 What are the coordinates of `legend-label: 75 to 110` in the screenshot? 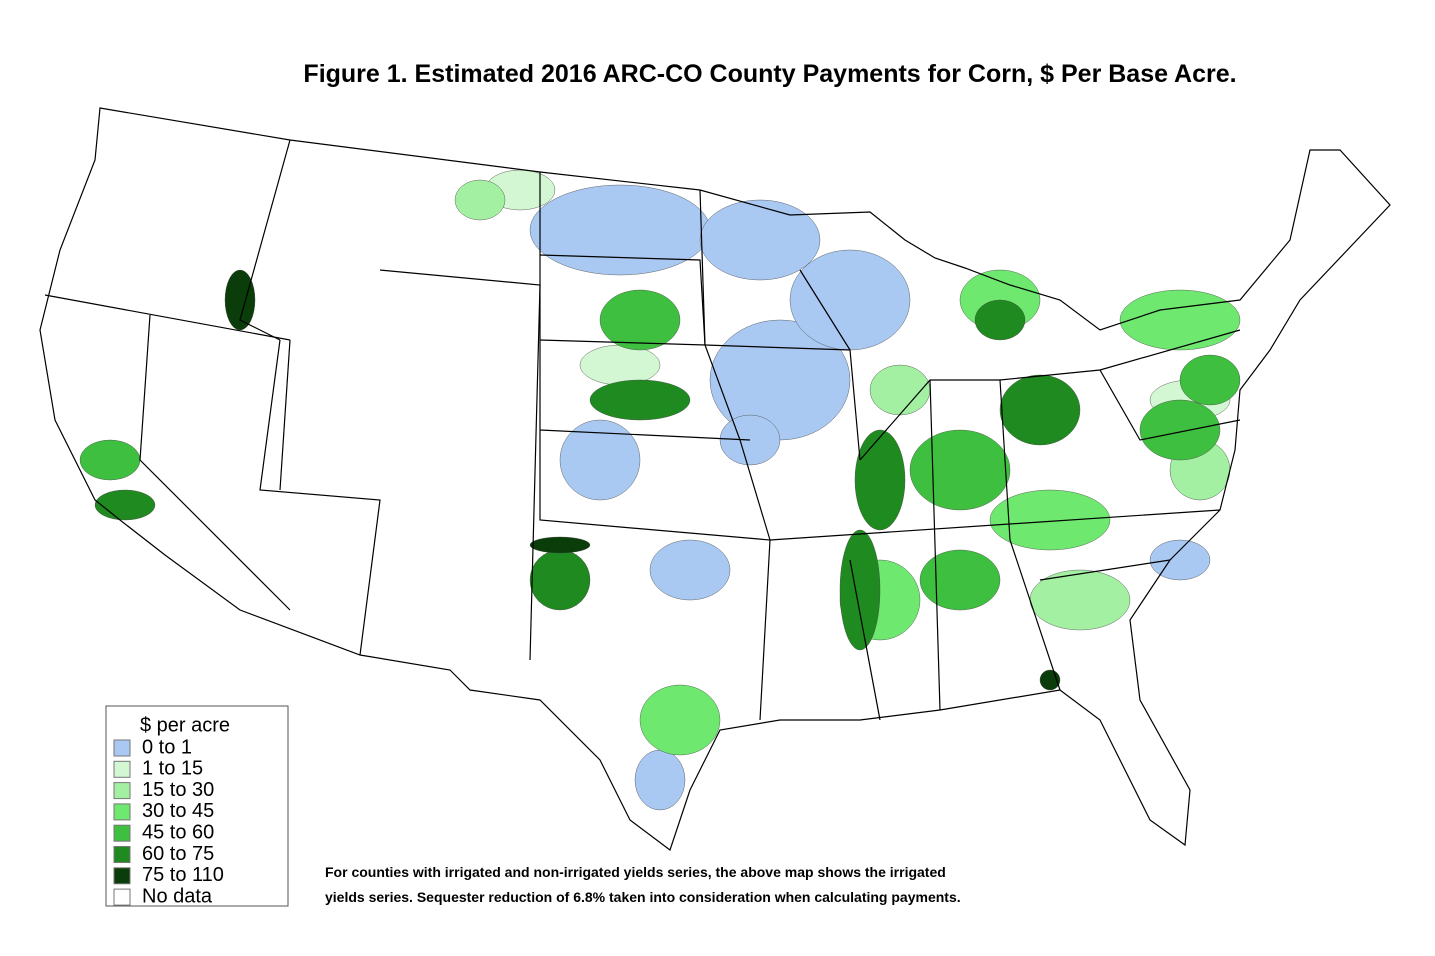 It's located at (183, 875).